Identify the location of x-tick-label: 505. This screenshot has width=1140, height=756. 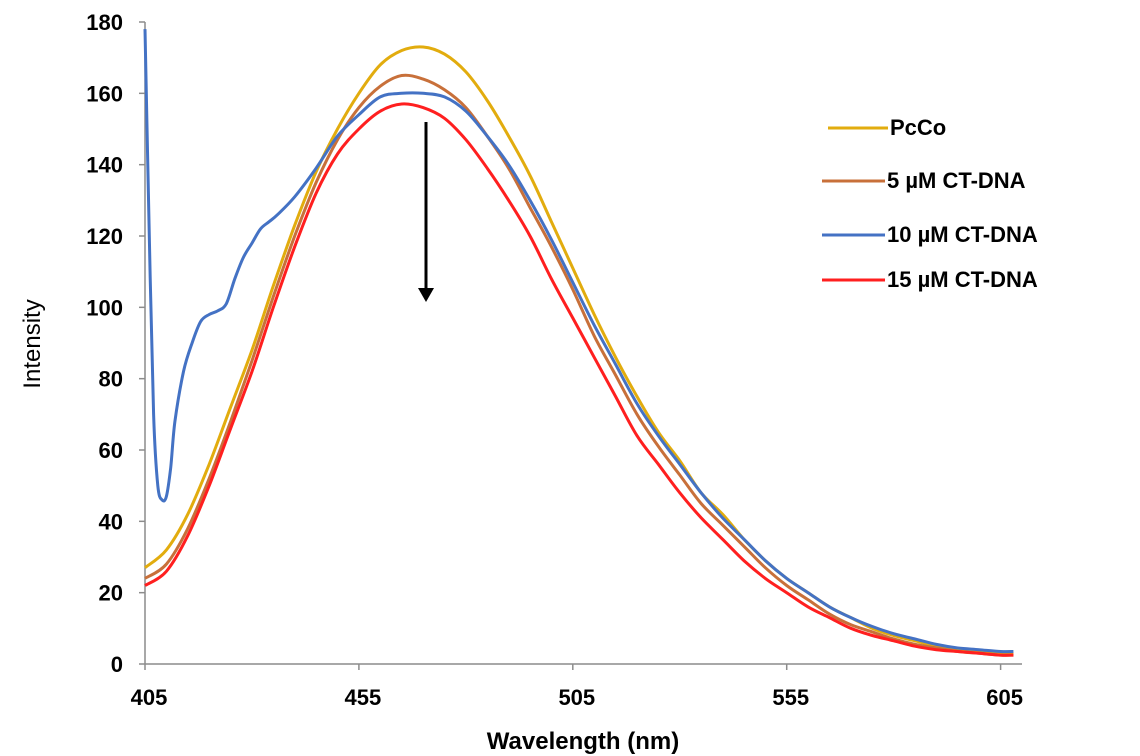
(576, 697).